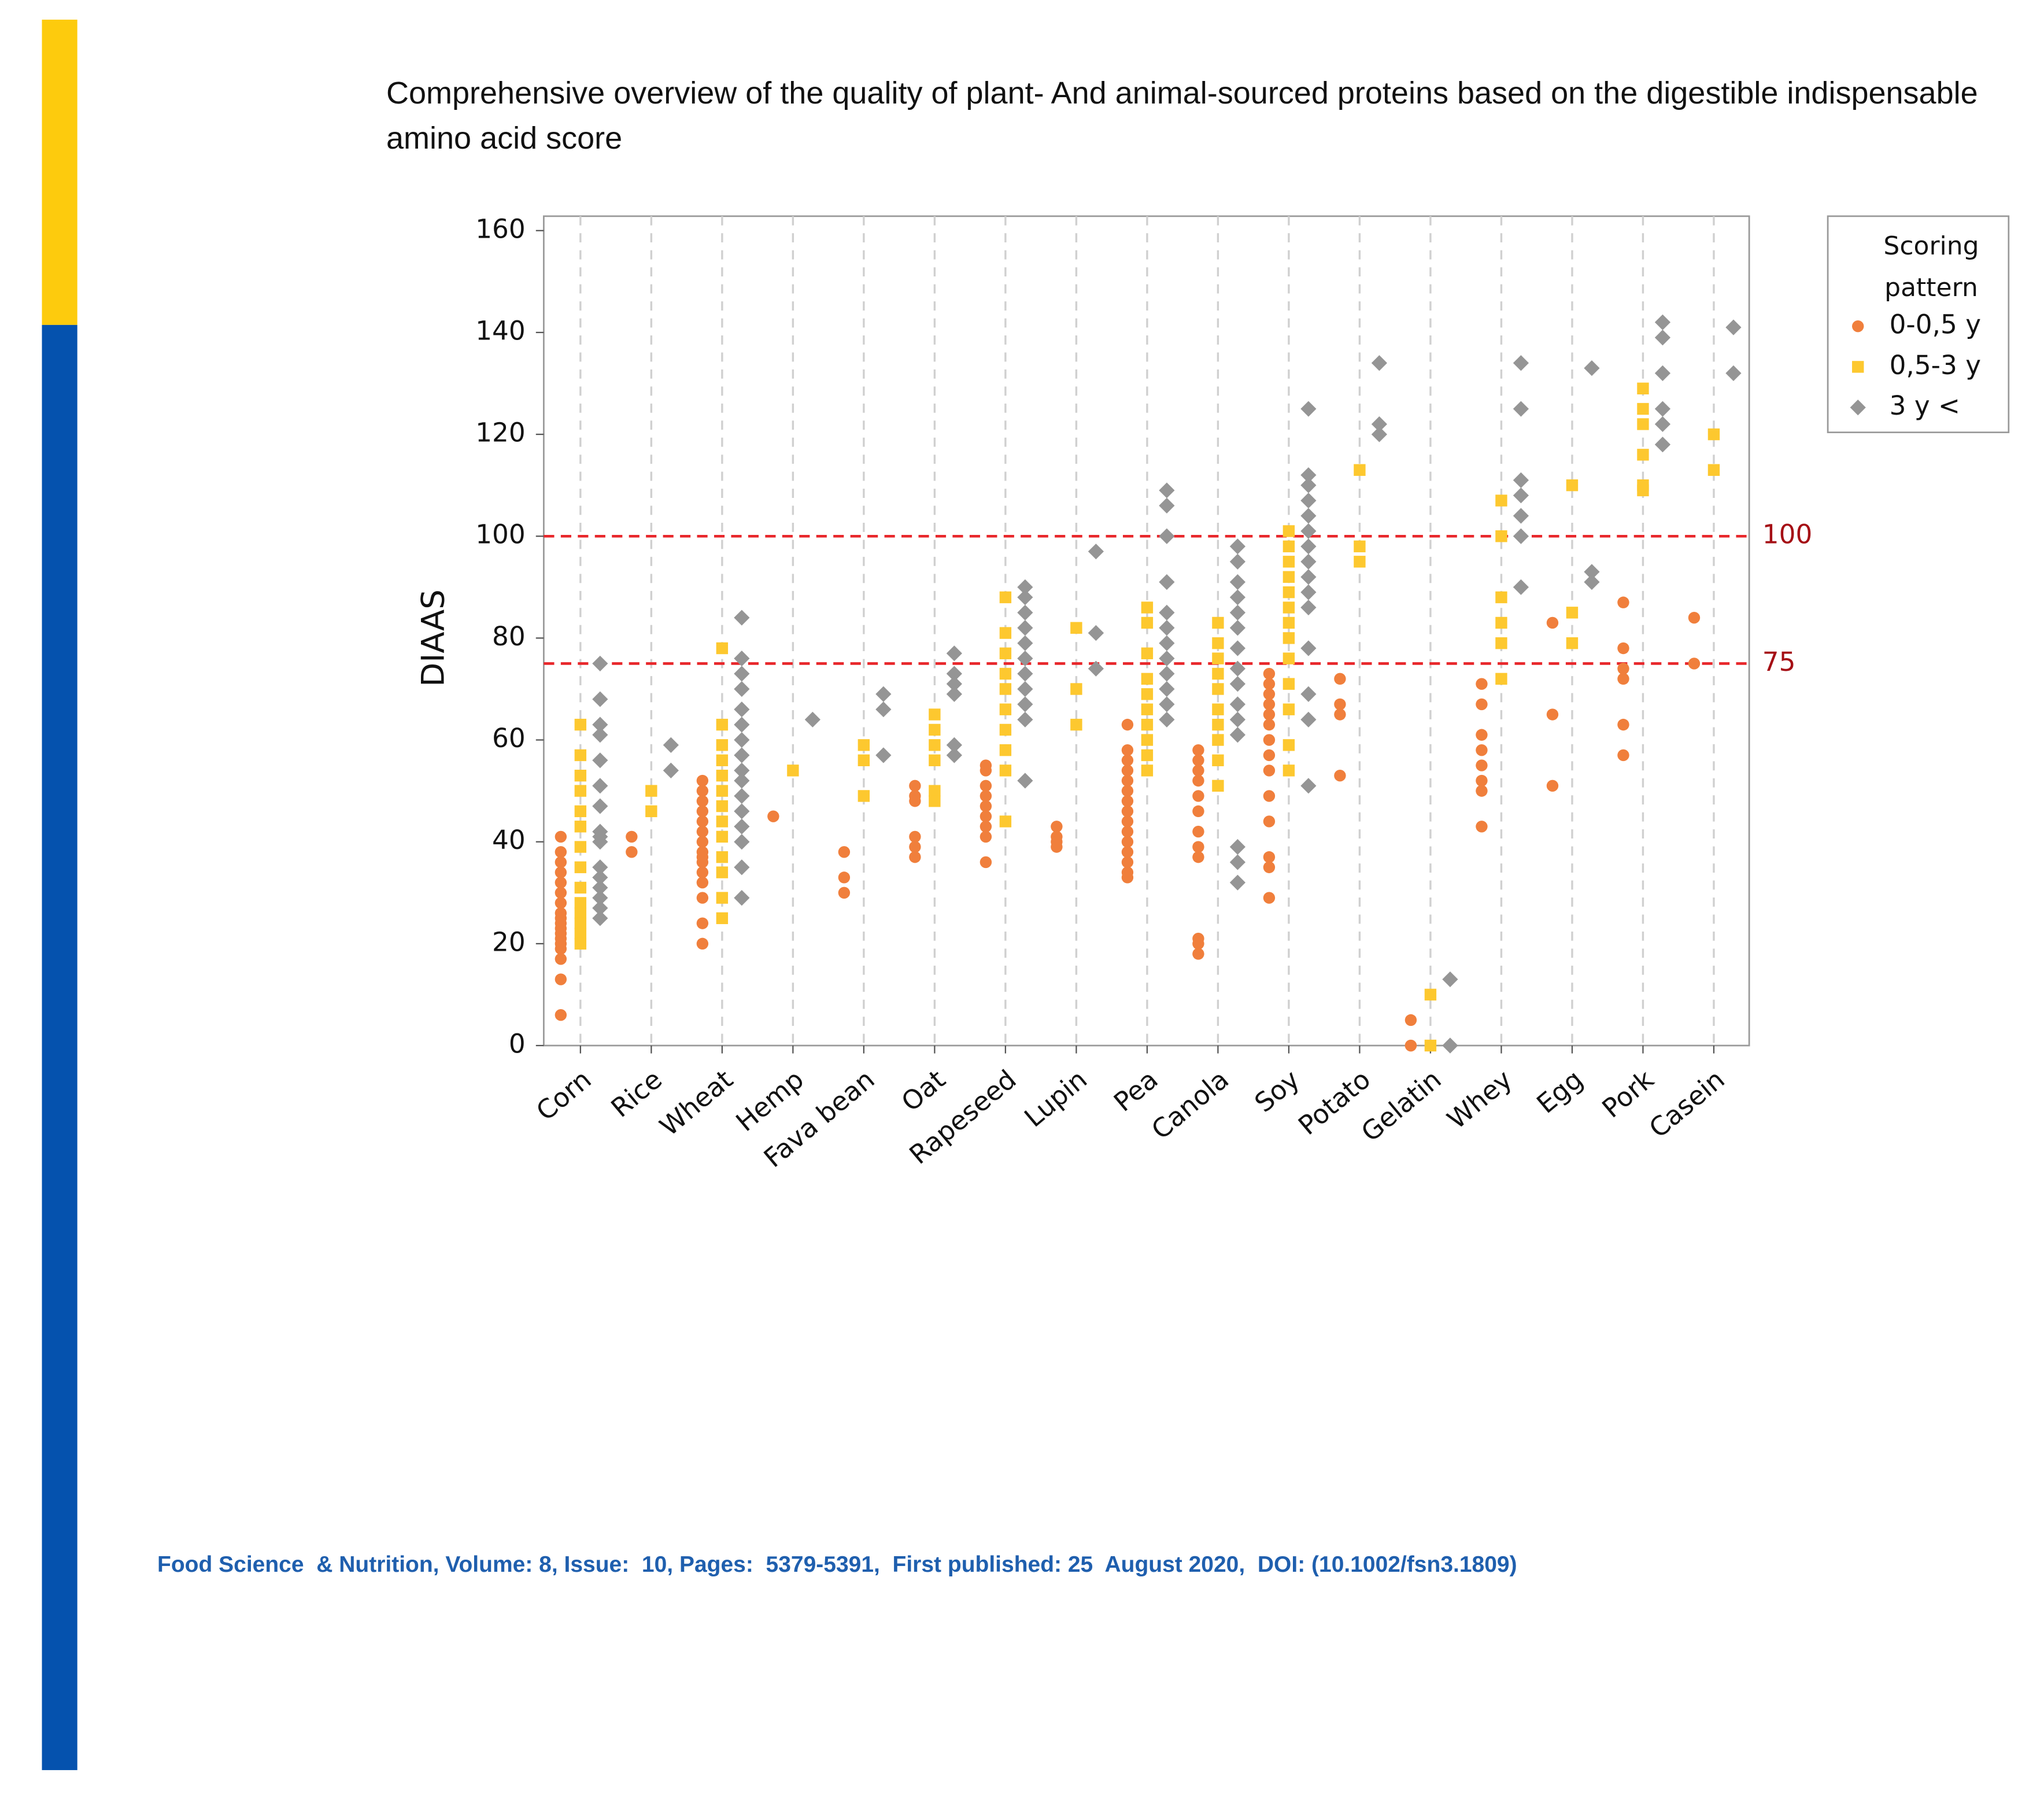 The image size is (2044, 1795). I want to click on y-axis-label: DIAAS, so click(433, 638).